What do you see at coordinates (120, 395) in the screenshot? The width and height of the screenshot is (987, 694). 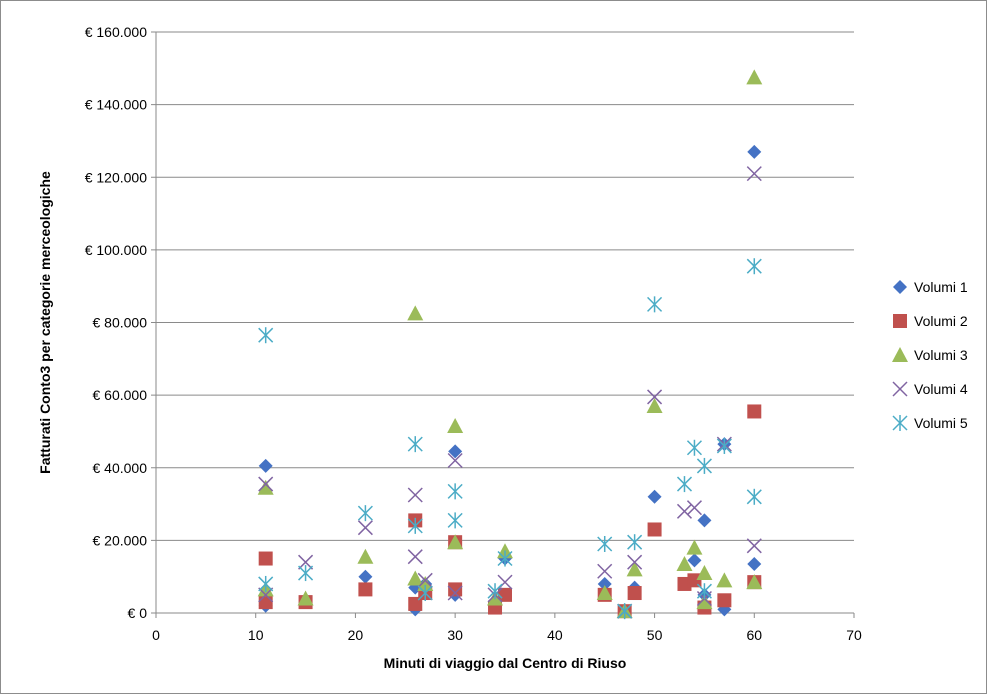 I see `y-tick-label: € 60.000` at bounding box center [120, 395].